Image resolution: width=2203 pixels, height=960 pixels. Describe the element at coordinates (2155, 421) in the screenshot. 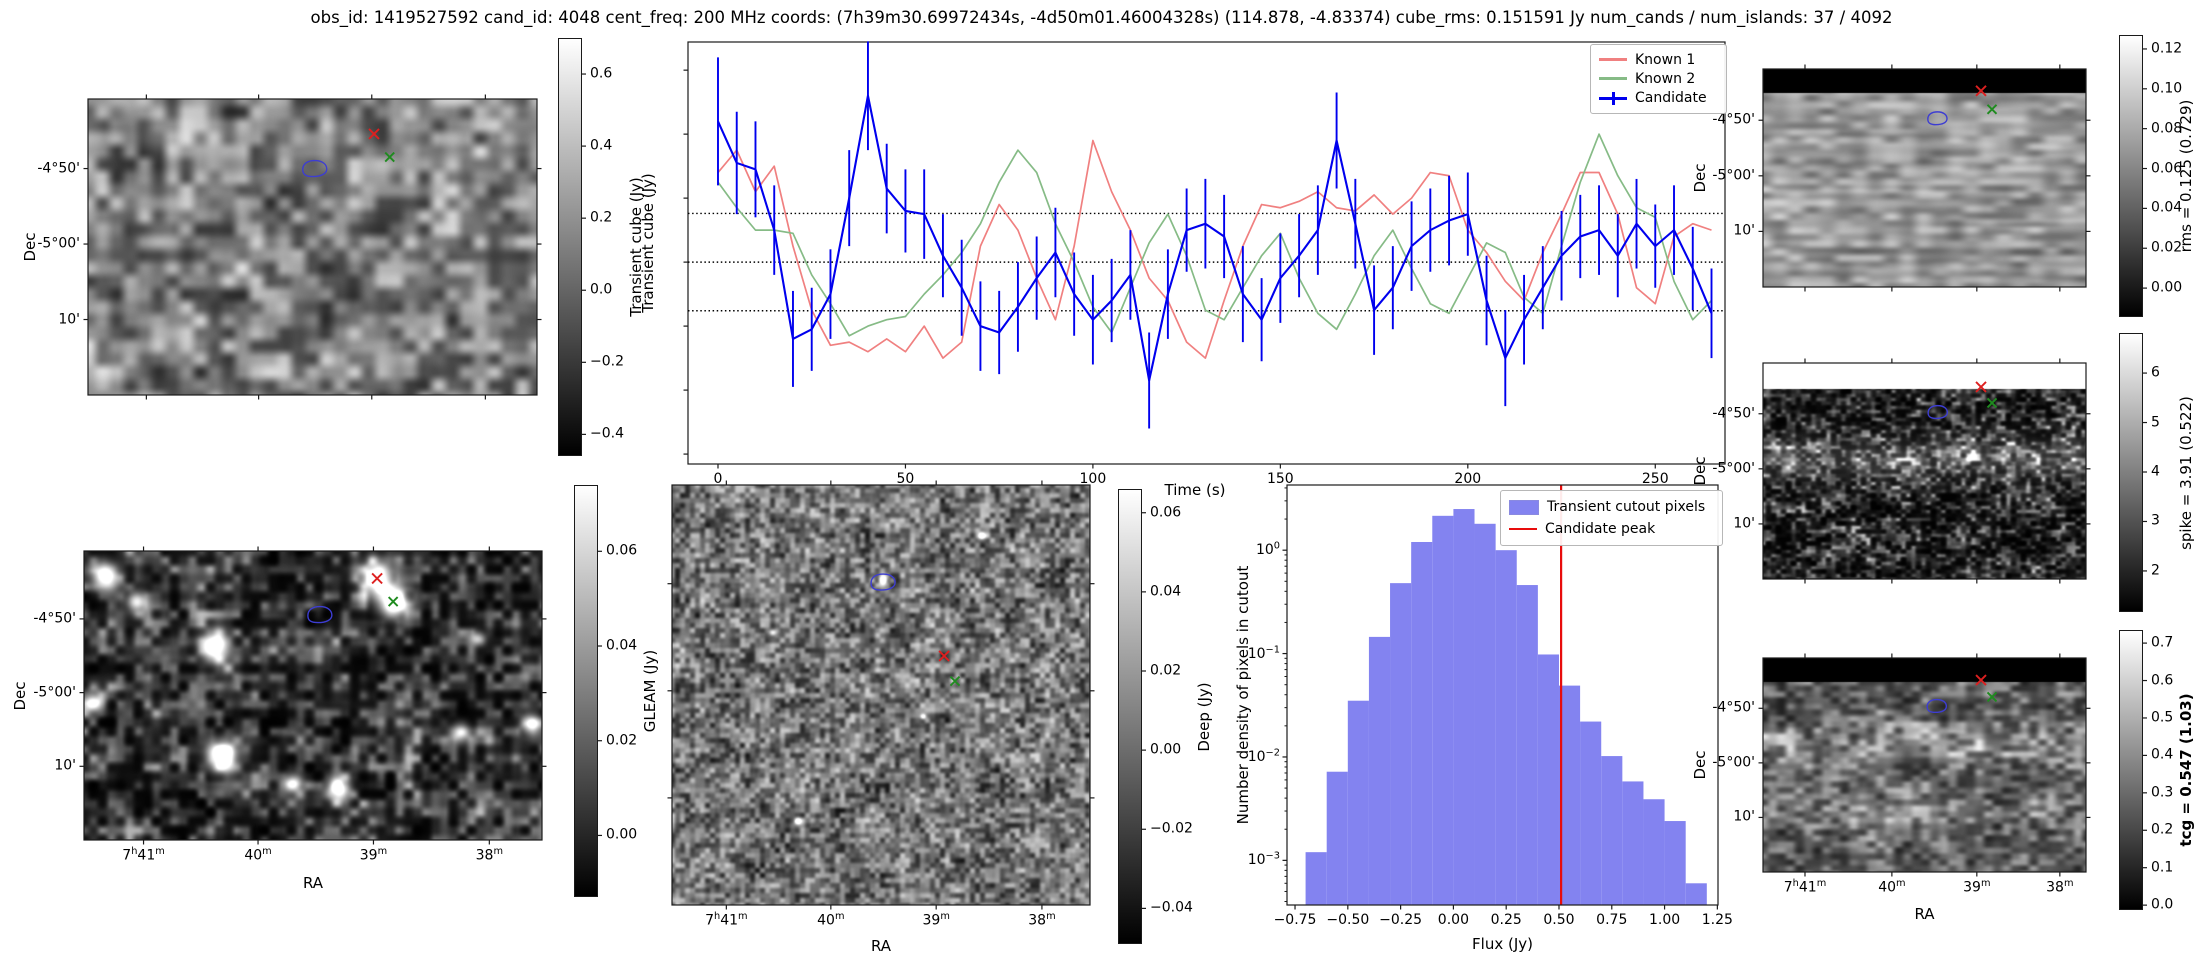

I see `spike-cbar-tick-label: 5` at that location.